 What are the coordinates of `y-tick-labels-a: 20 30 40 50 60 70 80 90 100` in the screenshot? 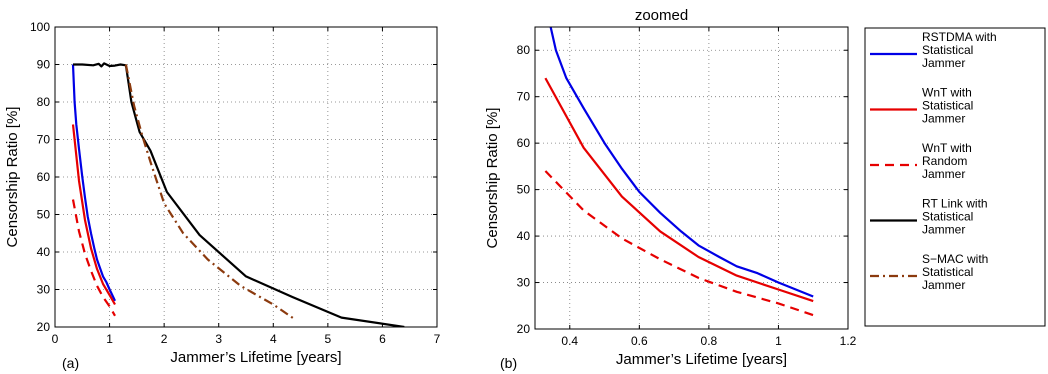 It's located at (40, 177).